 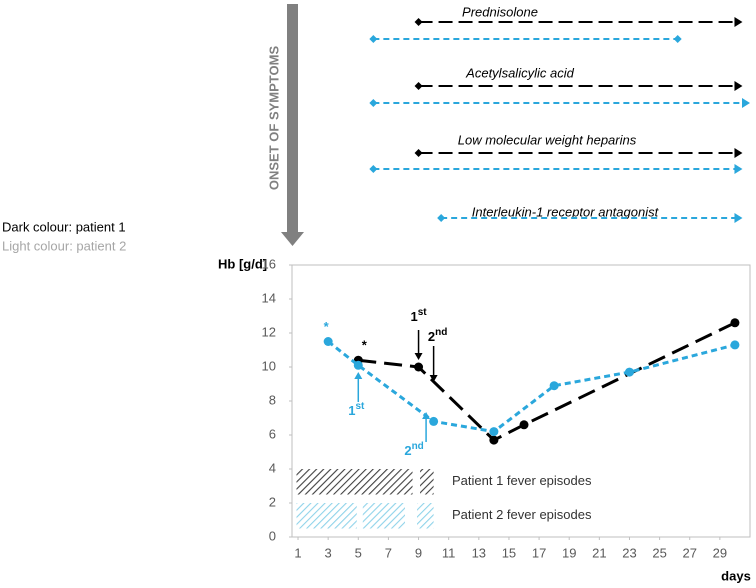 What do you see at coordinates (64, 226) in the screenshot?
I see `legend-note: Dark colour: patient 1` at bounding box center [64, 226].